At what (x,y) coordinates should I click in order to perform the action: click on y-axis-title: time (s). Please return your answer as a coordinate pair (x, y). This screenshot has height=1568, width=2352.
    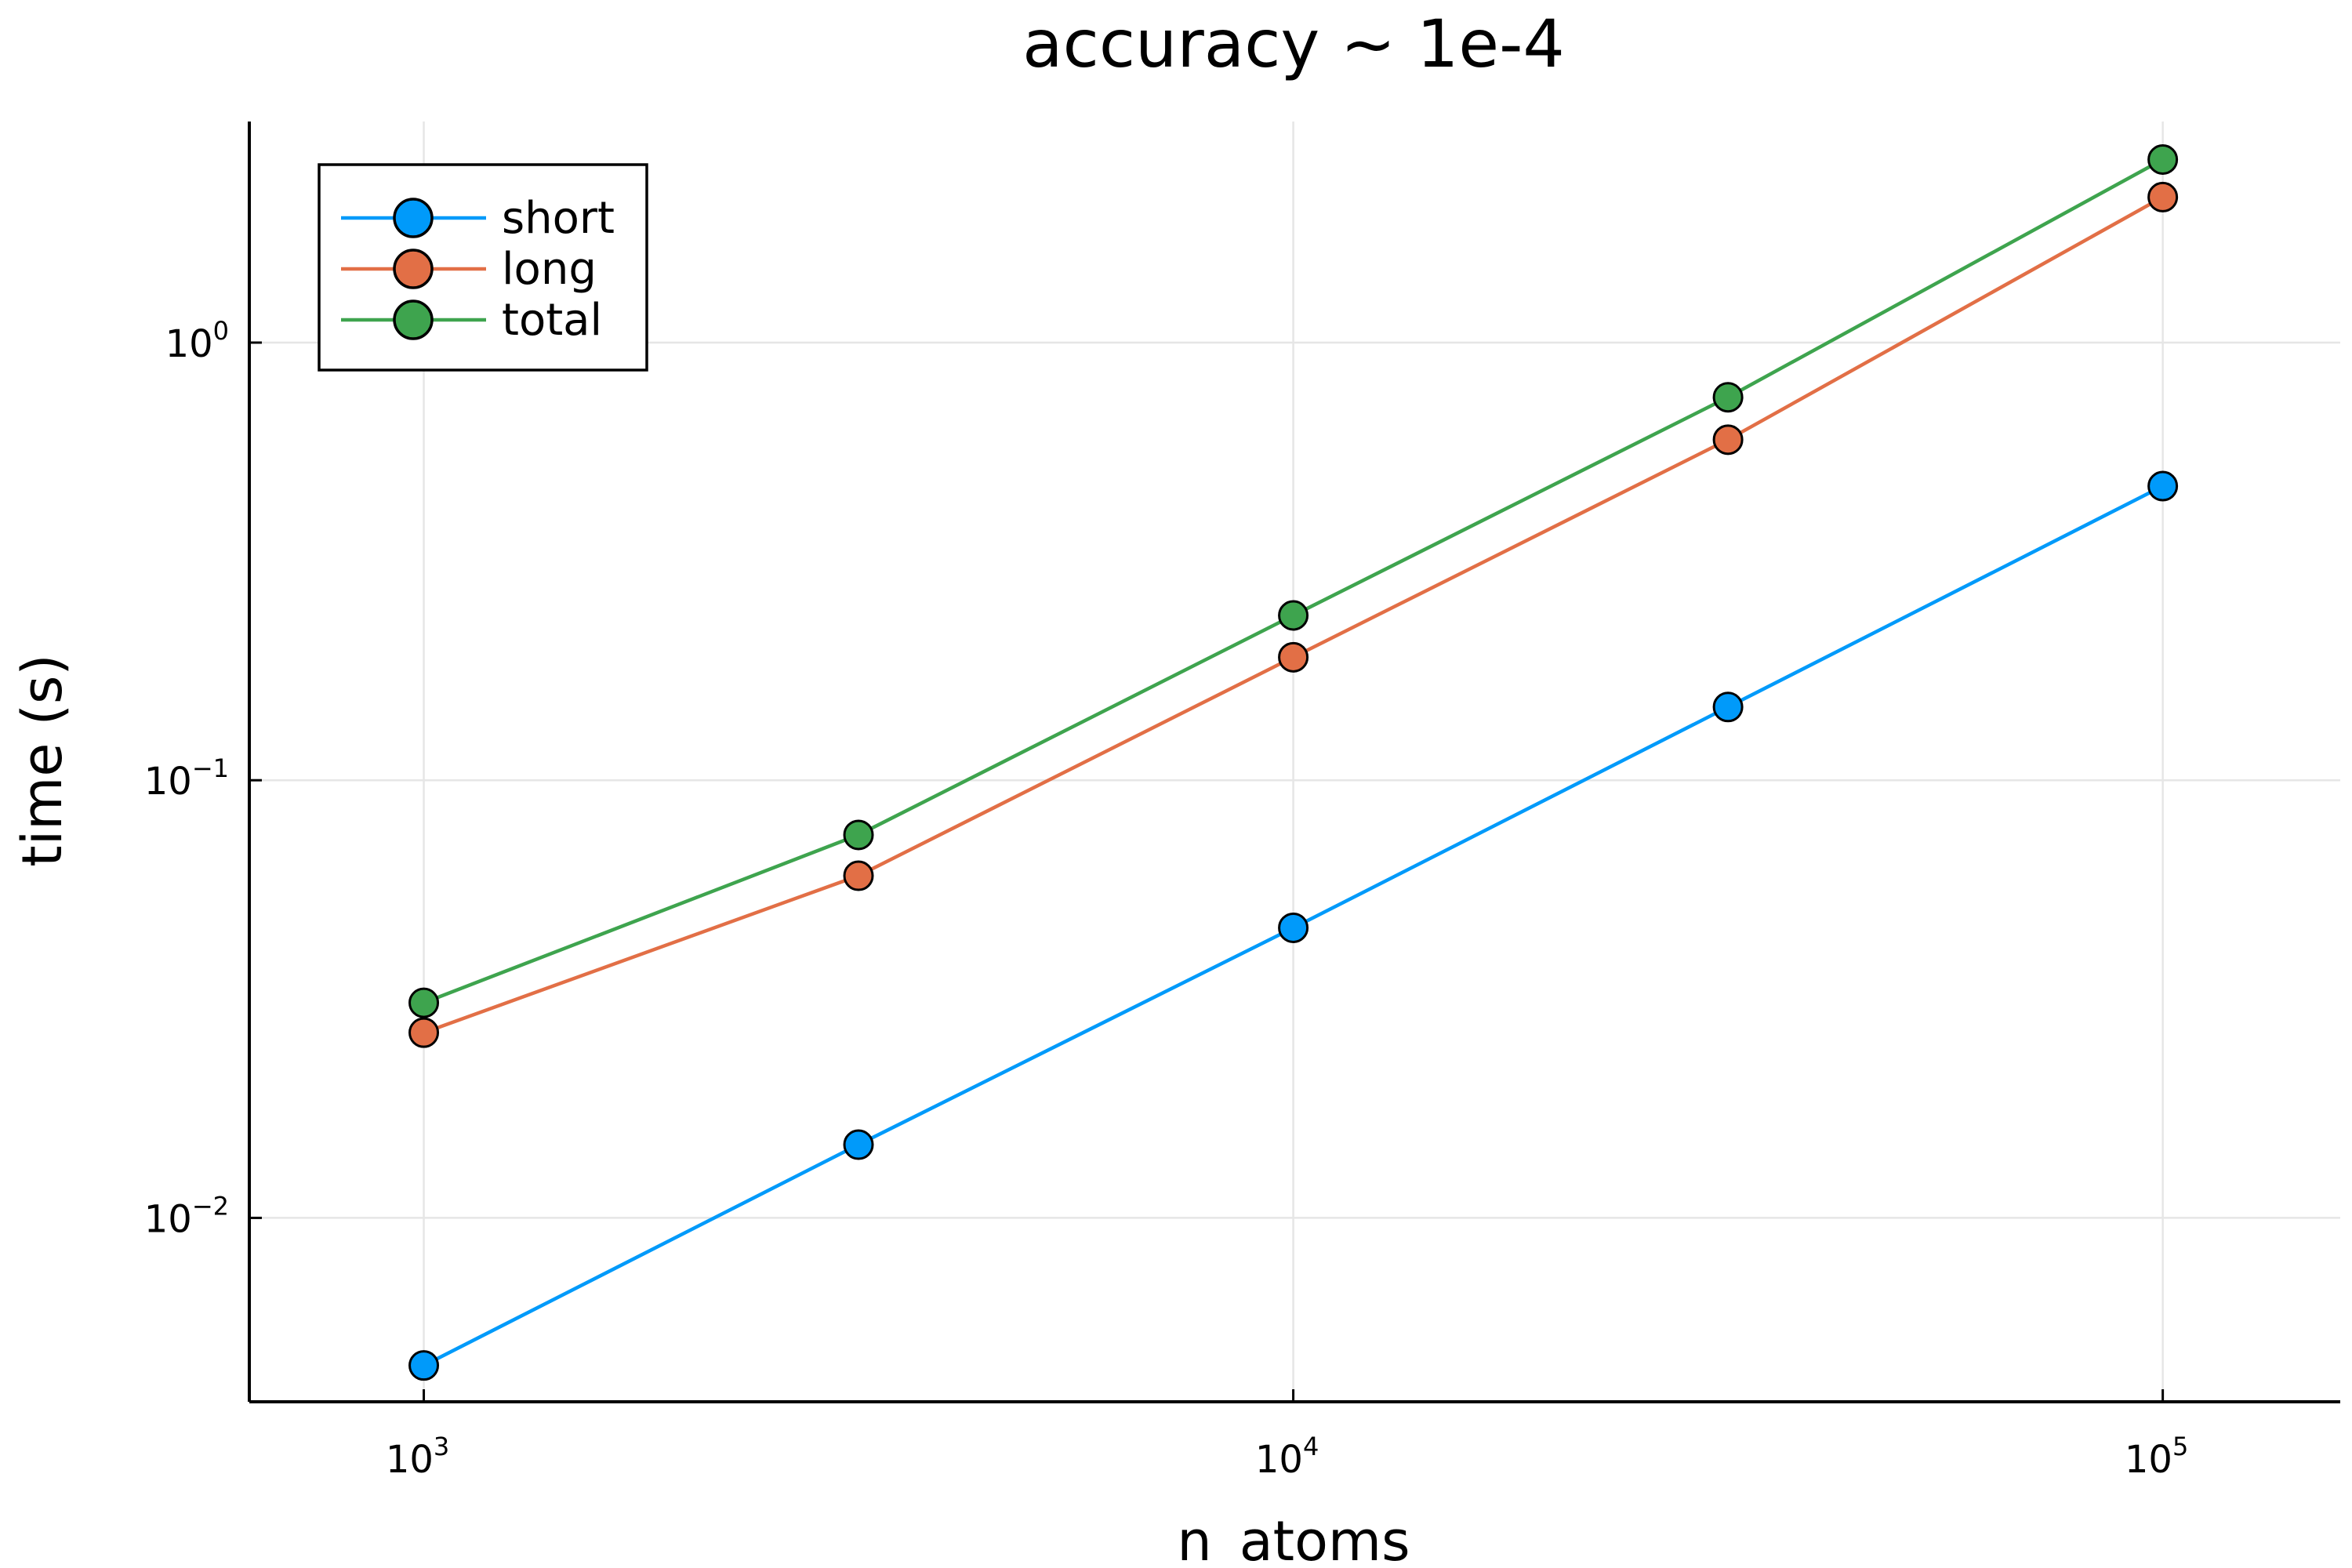
    Looking at the image, I should click on (42, 760).